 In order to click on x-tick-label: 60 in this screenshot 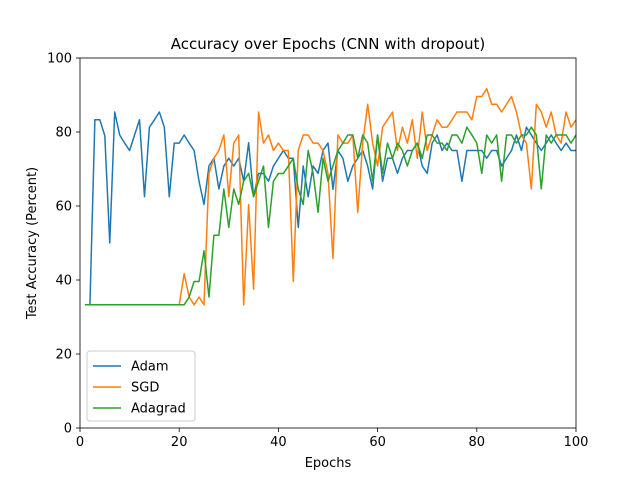, I will do `click(377, 442)`.